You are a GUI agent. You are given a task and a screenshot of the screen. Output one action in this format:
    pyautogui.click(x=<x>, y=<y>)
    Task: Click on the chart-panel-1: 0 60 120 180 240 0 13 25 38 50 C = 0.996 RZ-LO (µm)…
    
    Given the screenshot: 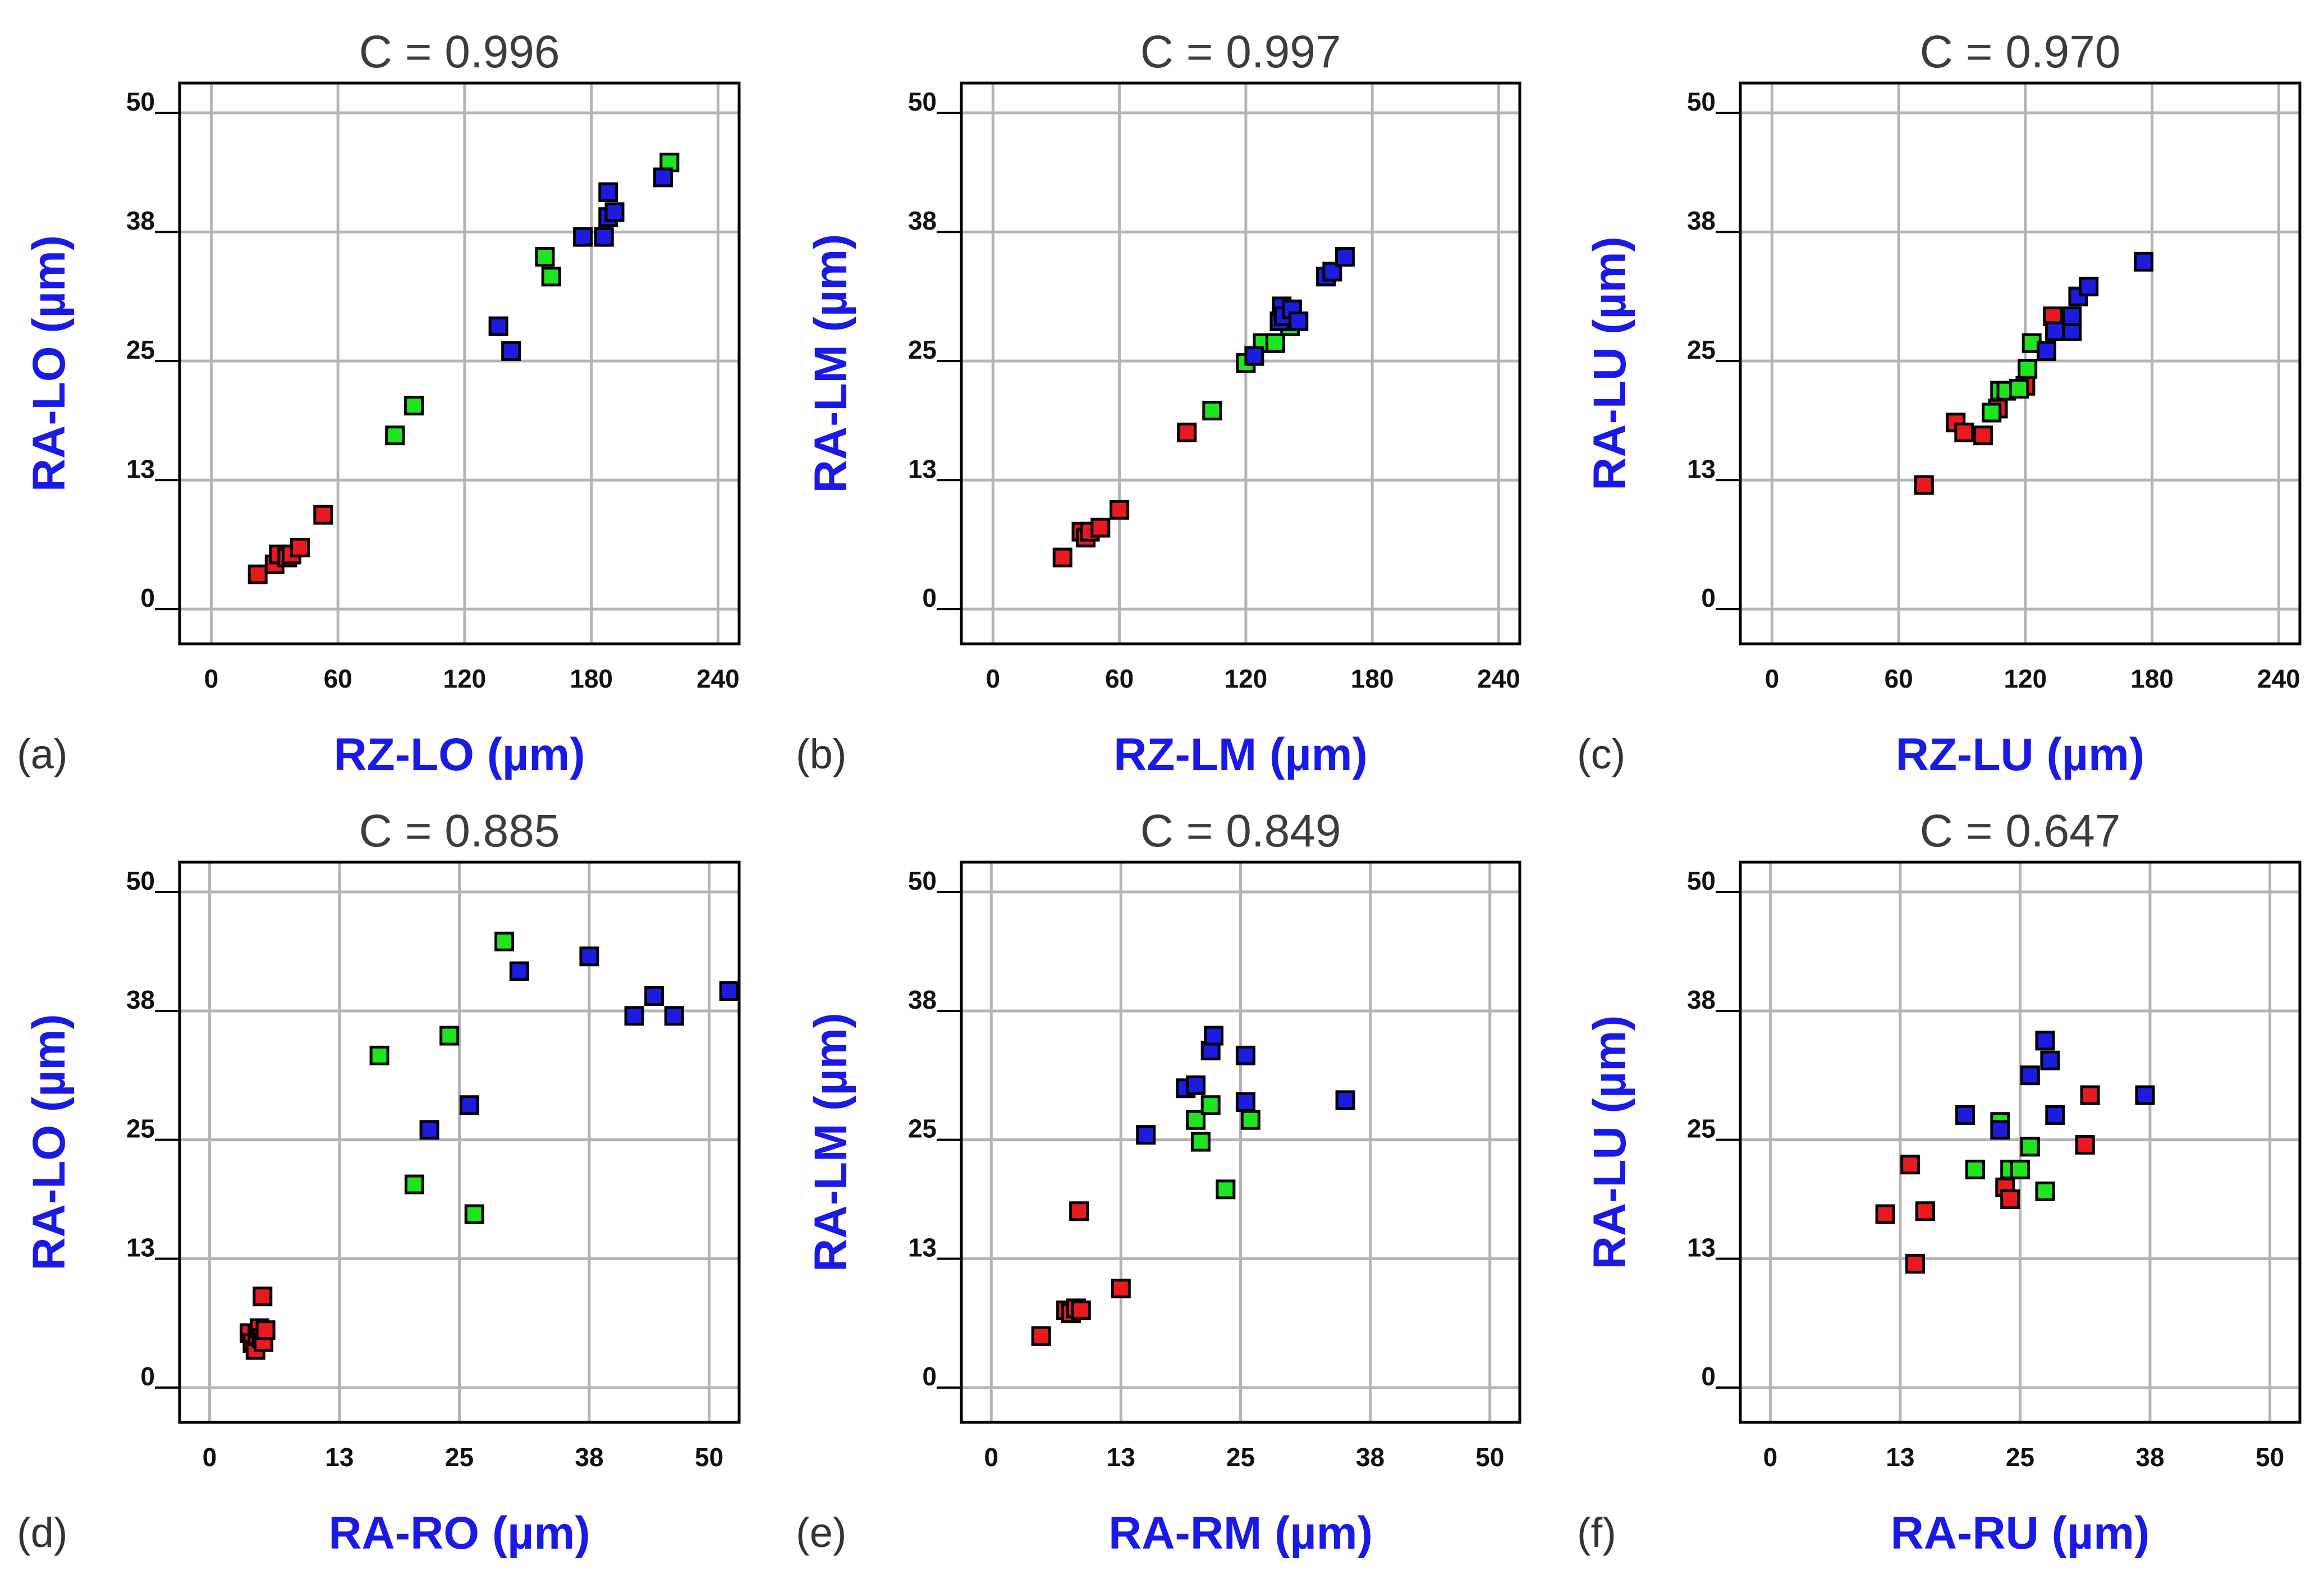 What is the action you would take?
    pyautogui.click(x=379, y=403)
    